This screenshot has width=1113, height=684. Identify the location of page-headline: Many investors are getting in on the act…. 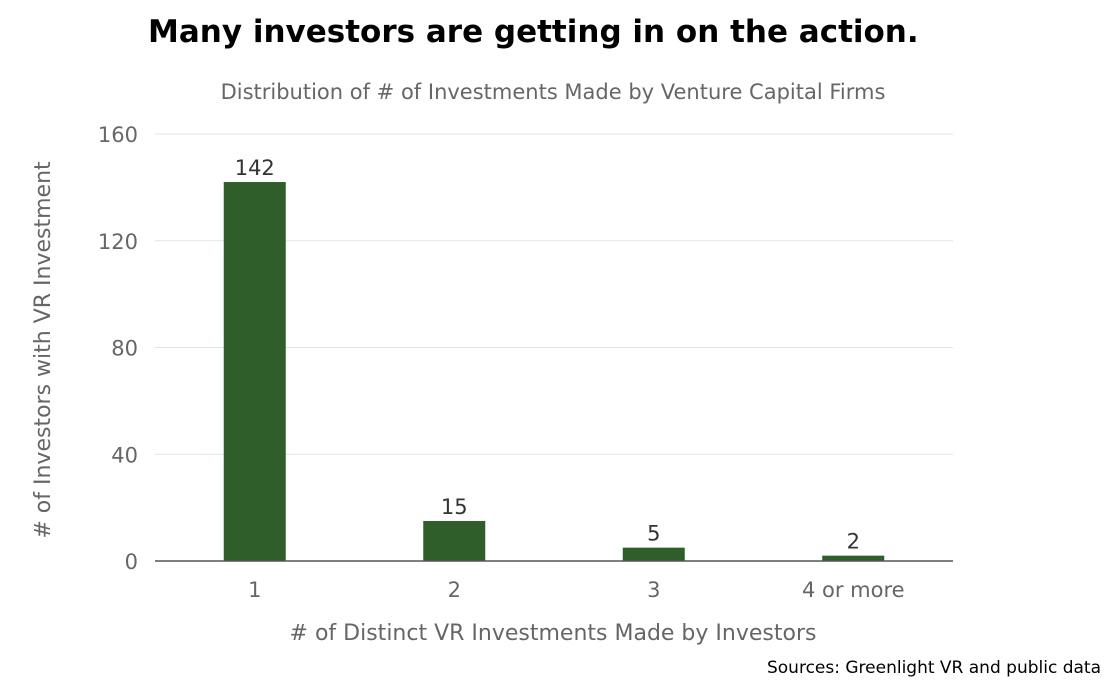
(533, 32).